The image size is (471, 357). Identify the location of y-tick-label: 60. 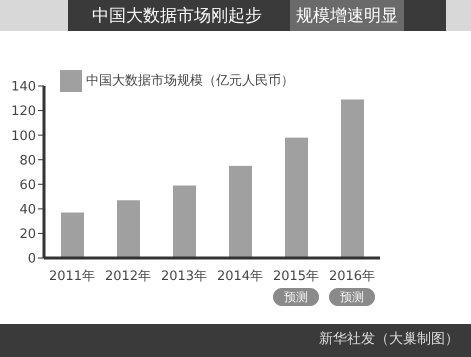
(27, 185).